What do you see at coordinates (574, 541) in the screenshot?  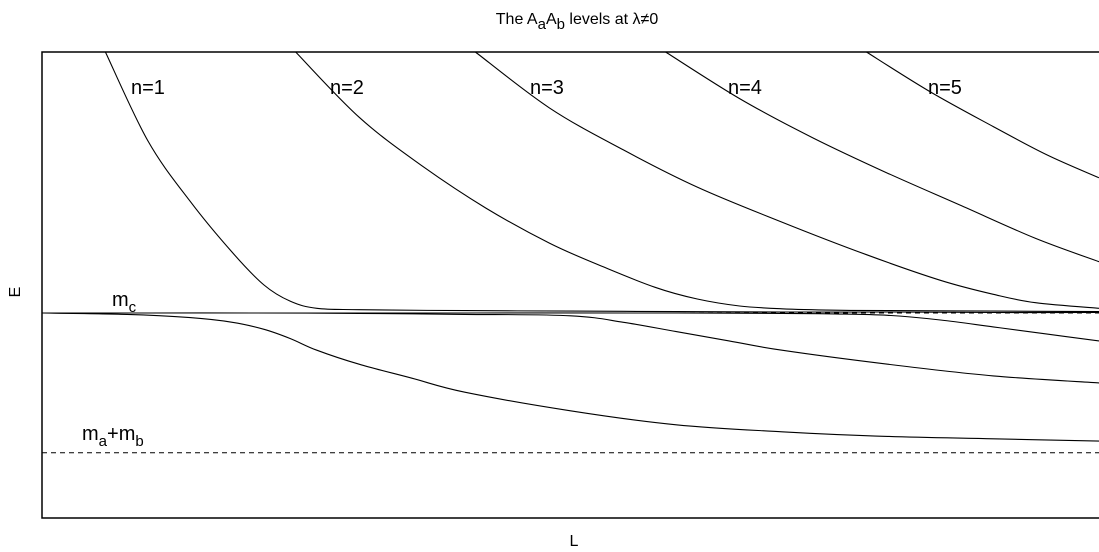 I see `x-axis-label: L` at bounding box center [574, 541].